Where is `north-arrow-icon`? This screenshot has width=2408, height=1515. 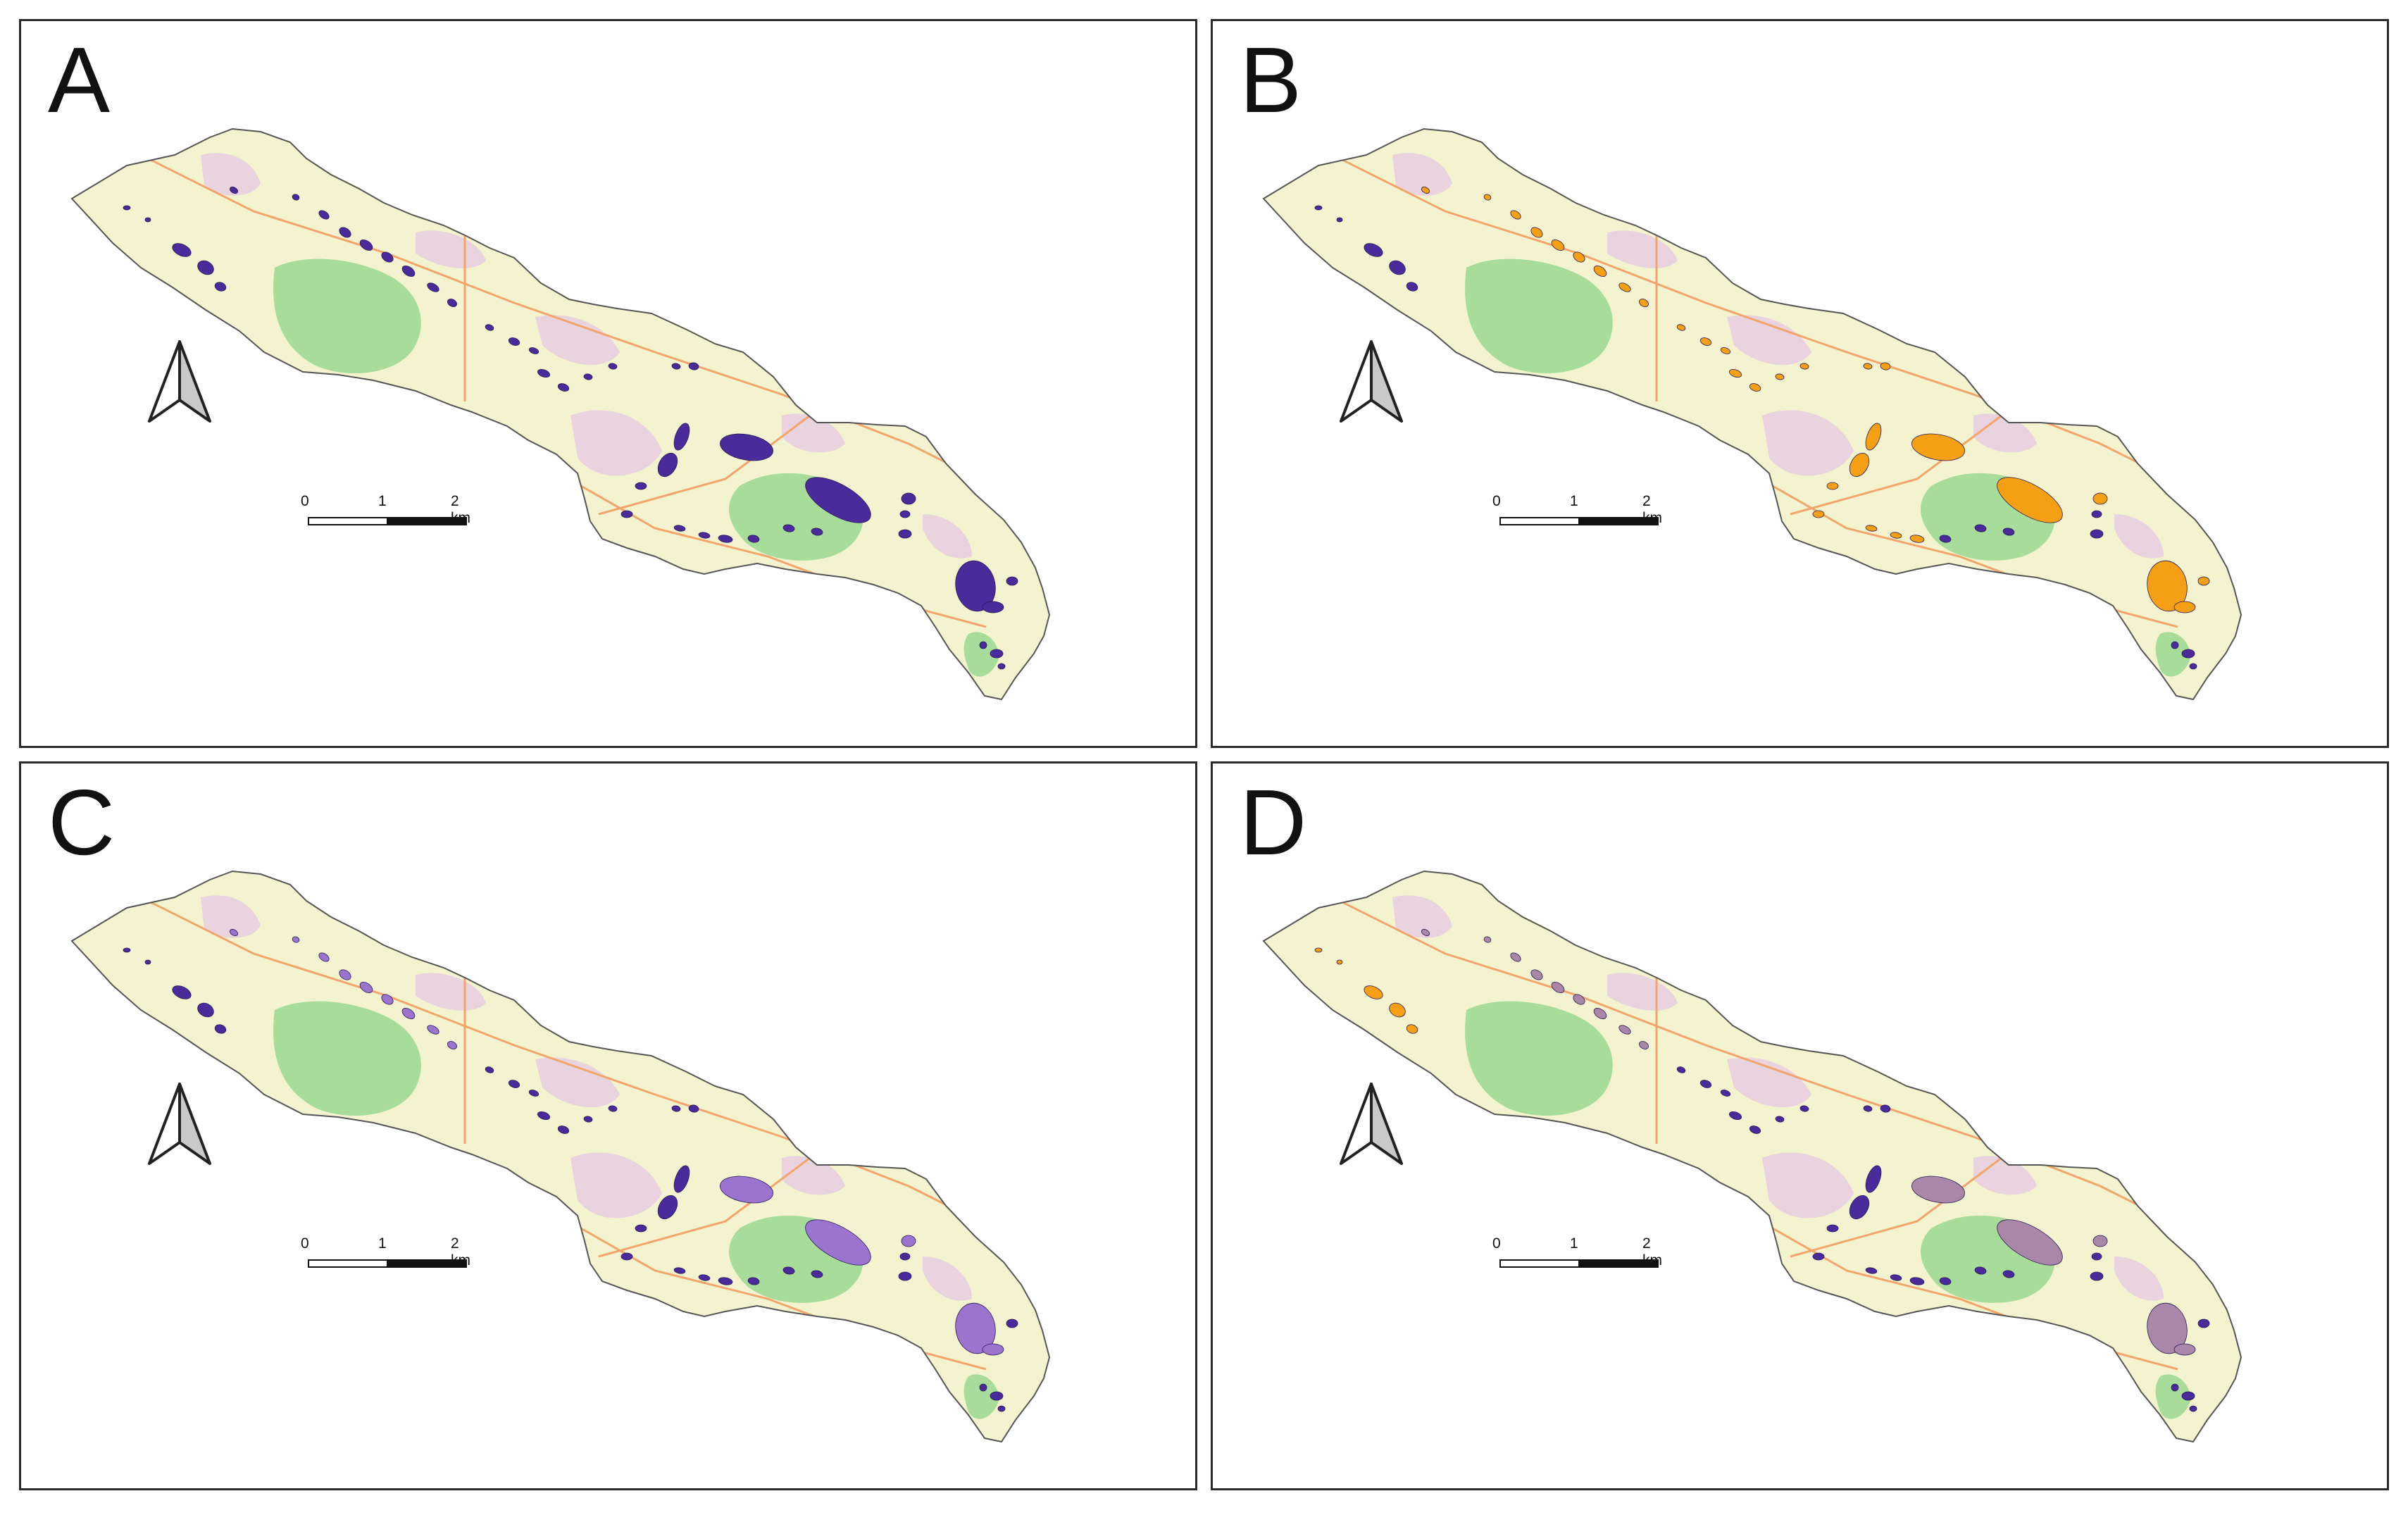
north-arrow-icon is located at coordinates (1371, 381).